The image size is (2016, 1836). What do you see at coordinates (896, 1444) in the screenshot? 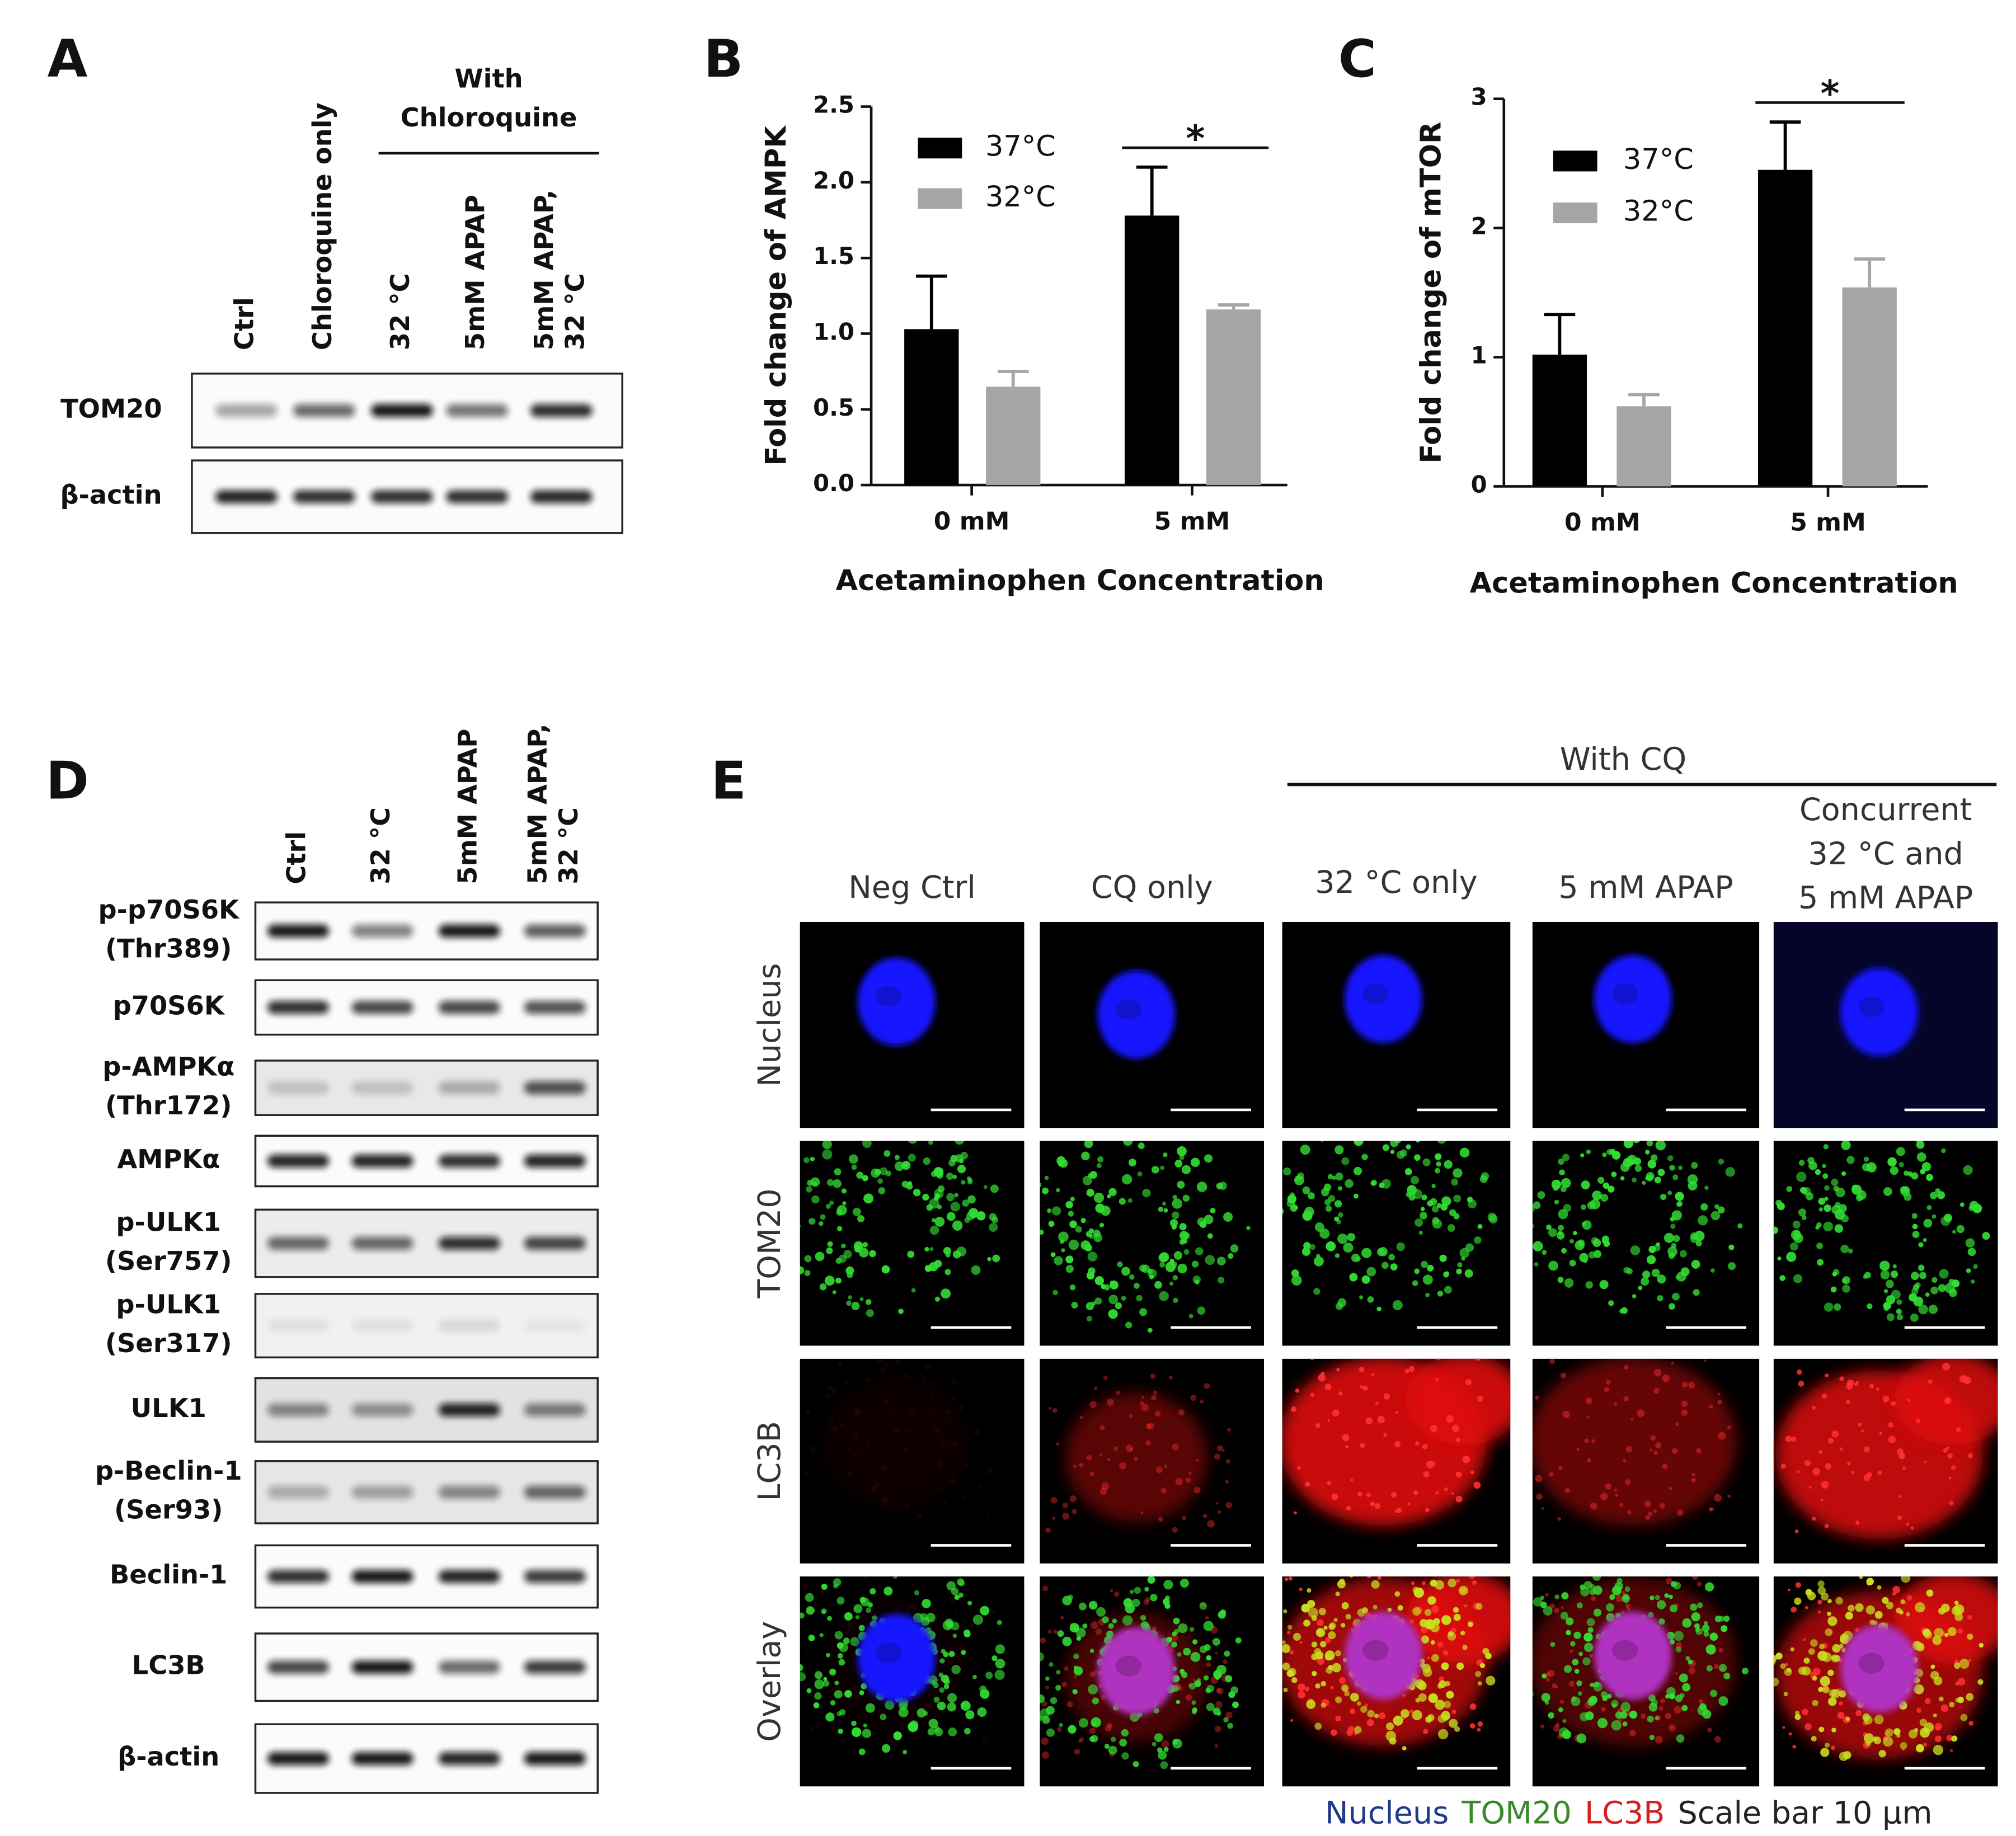
I see `lc3b-signal` at bounding box center [896, 1444].